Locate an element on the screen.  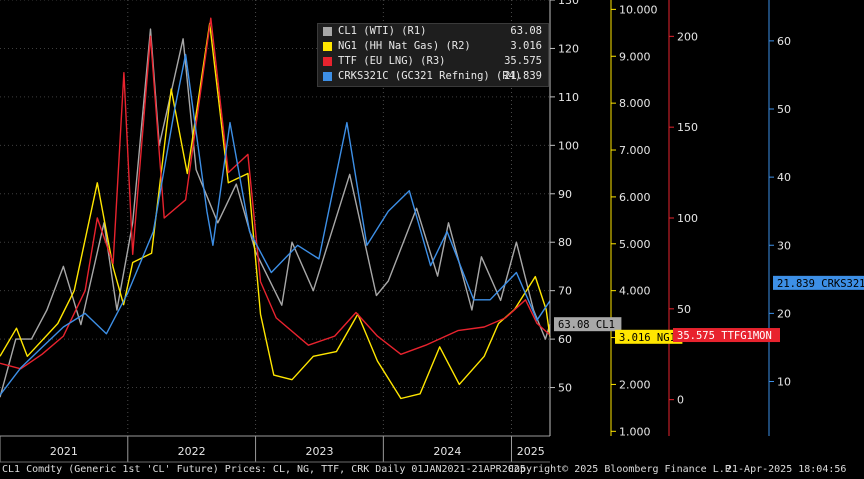
y-tick-label: 8.000 is located at coordinates (635, 103).